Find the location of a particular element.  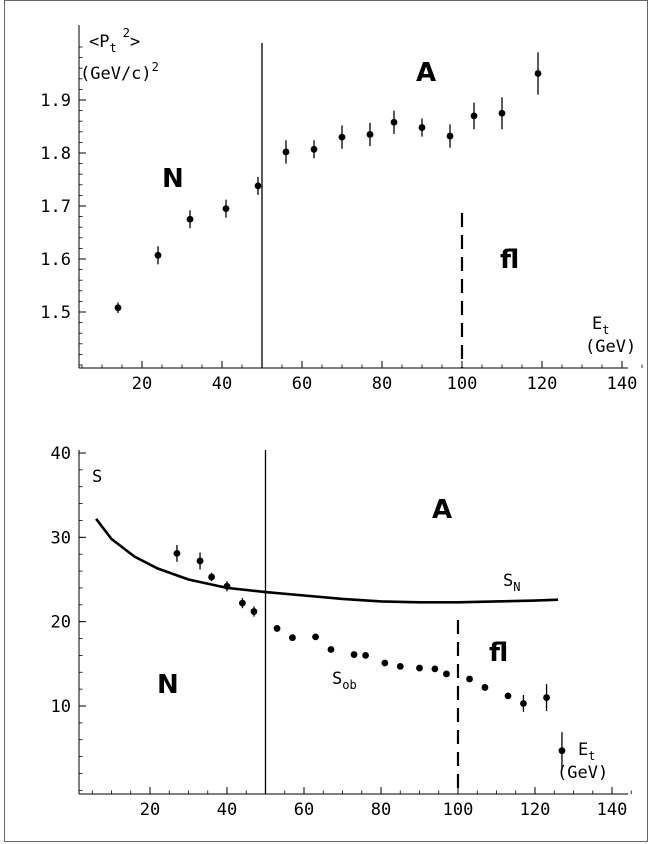

top-x-unit: (GeV) is located at coordinates (610, 347).